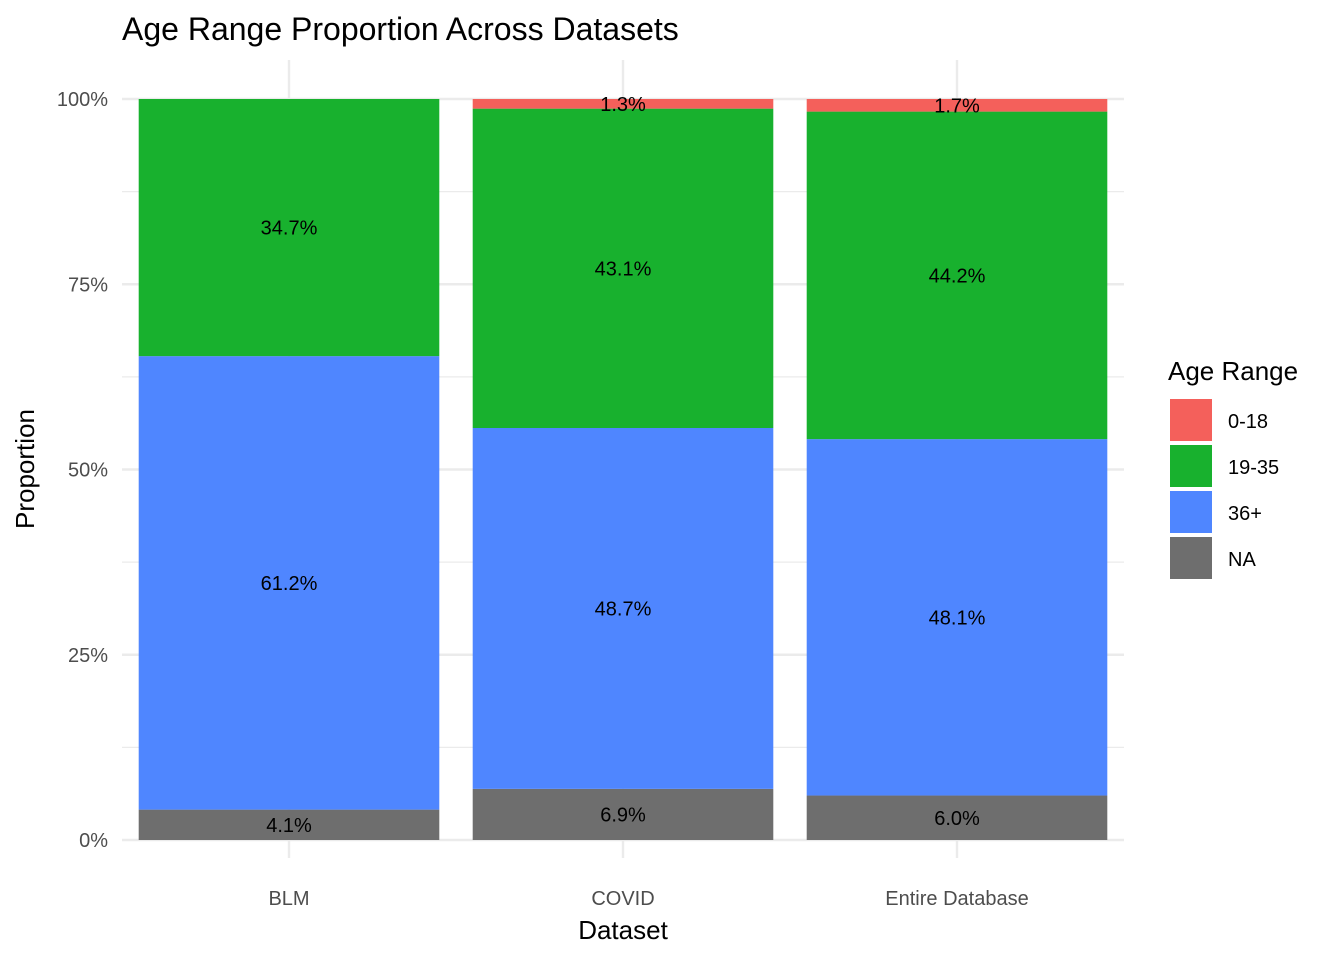  I want to click on y-tick-label: 100%, so click(82, 100).